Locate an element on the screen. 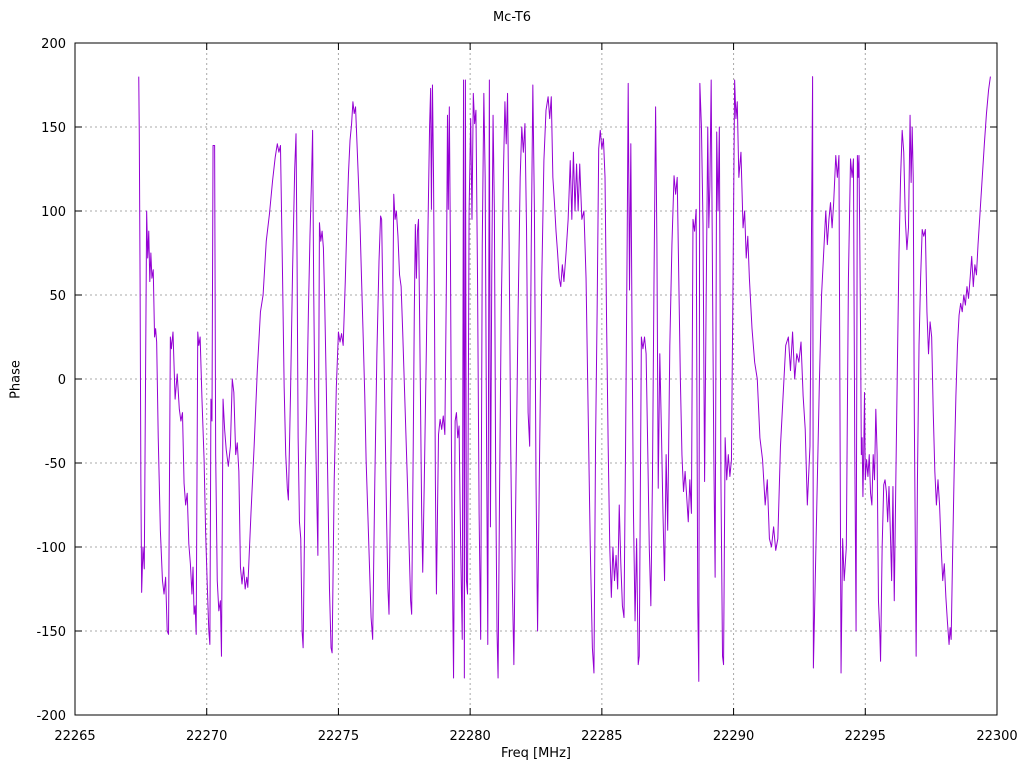 This screenshot has height=768, width=1024. y-tick-label: 50 is located at coordinates (57, 296).